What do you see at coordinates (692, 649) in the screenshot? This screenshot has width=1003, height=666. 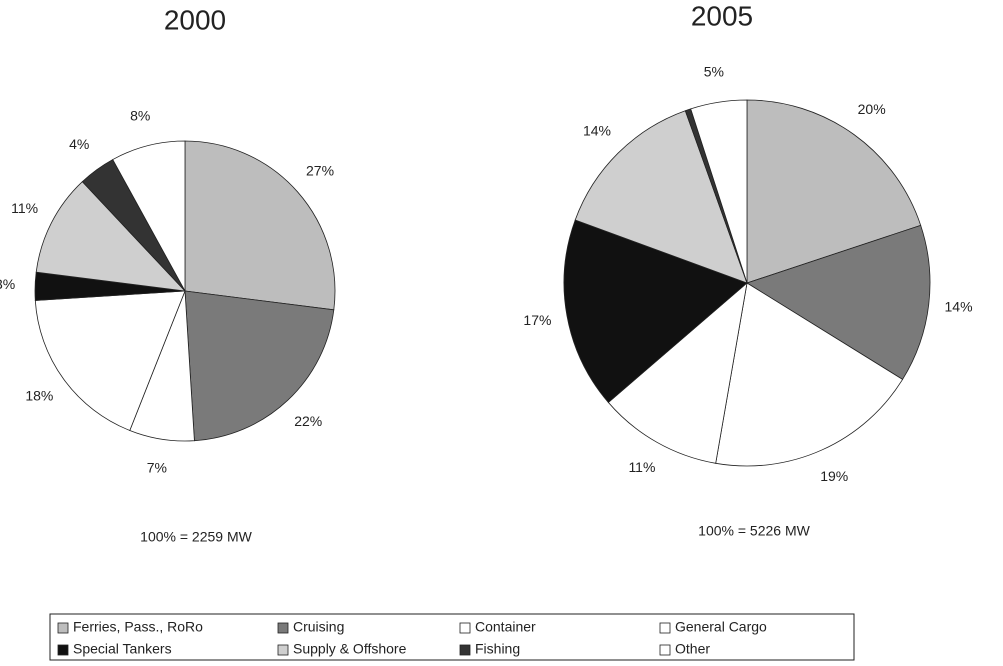 I see `legend-label: Other` at bounding box center [692, 649].